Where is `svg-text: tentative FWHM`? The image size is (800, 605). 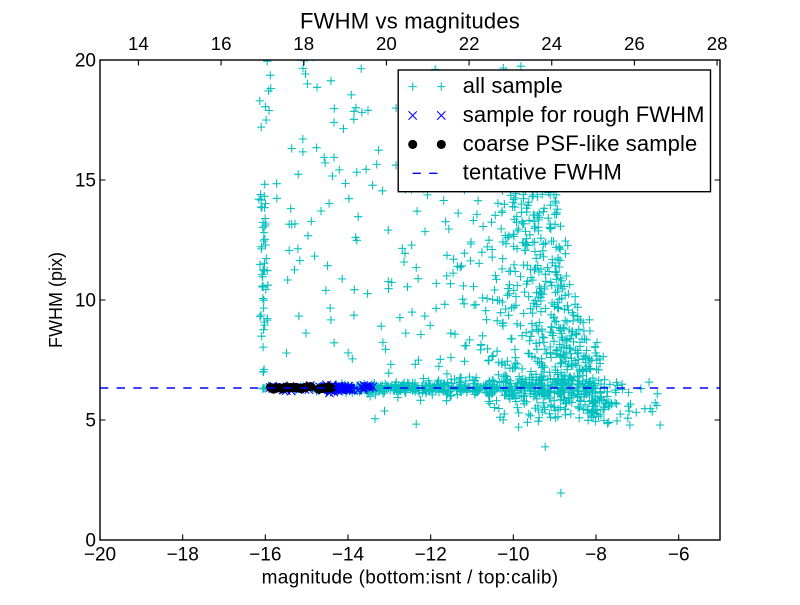 svg-text: tentative FWHM is located at coordinates (542, 172).